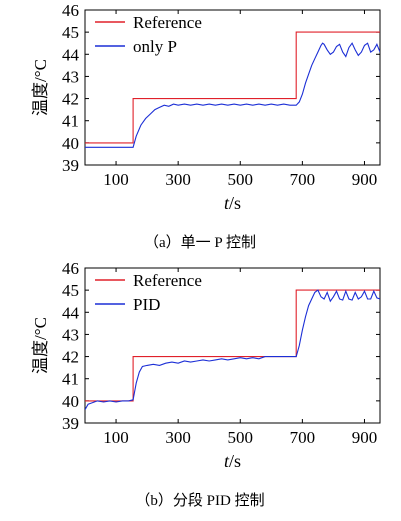 The height and width of the screenshot is (521, 401). Describe the element at coordinates (232, 95) in the screenshot. I see `series-line-only-p-a` at that location.